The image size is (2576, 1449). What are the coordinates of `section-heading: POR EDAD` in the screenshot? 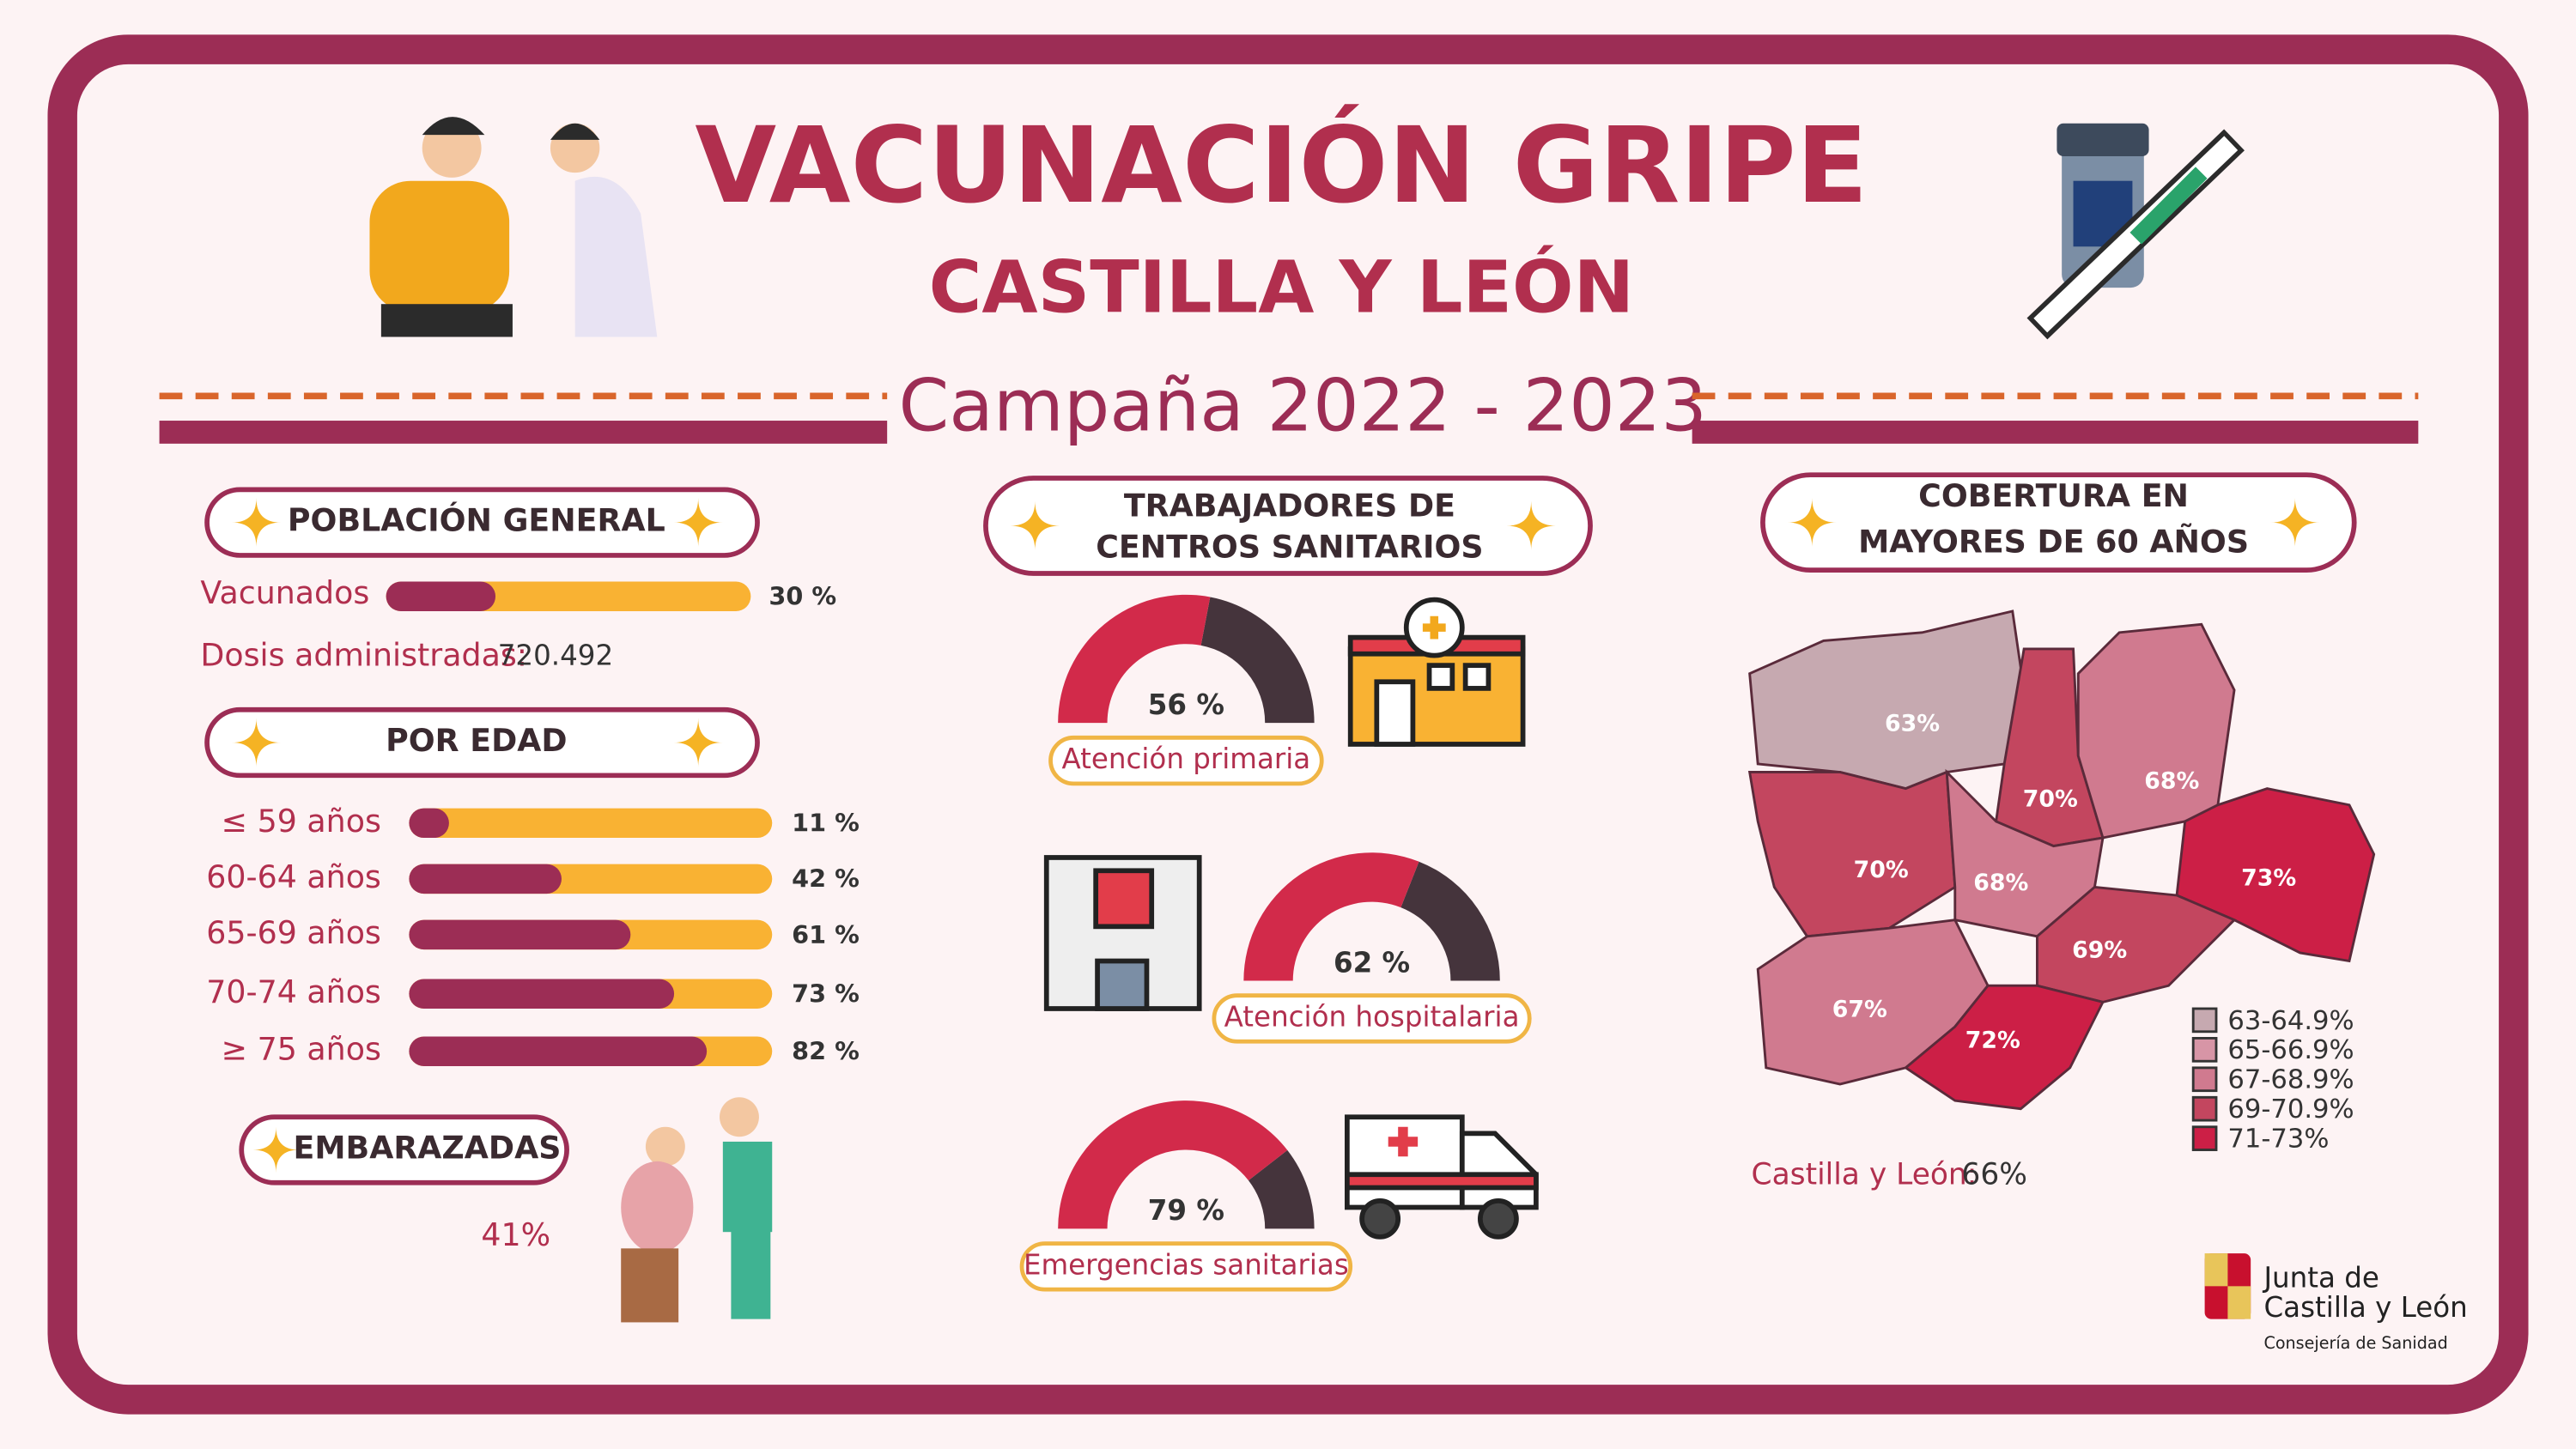 It's located at (477, 740).